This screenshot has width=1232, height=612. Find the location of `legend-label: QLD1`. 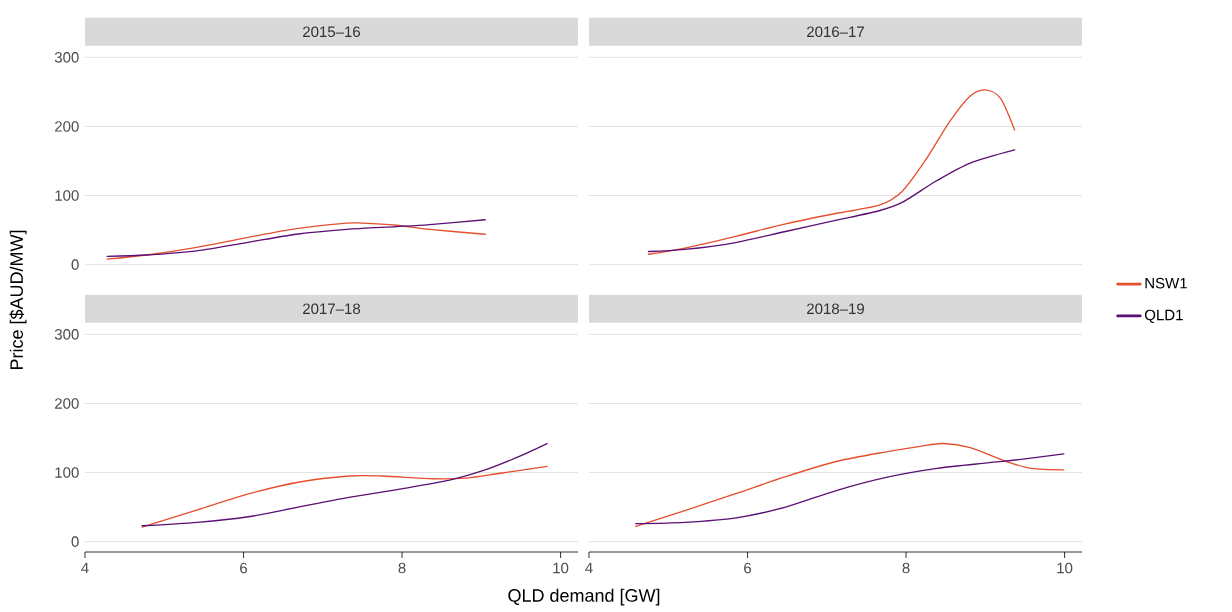

legend-label: QLD1 is located at coordinates (1163, 316).